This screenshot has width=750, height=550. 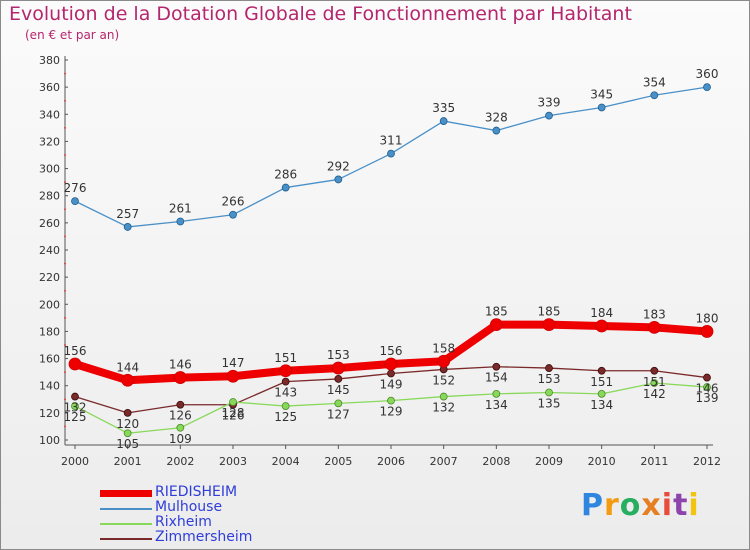 What do you see at coordinates (233, 461) in the screenshot?
I see `x-tick-label: 2003` at bounding box center [233, 461].